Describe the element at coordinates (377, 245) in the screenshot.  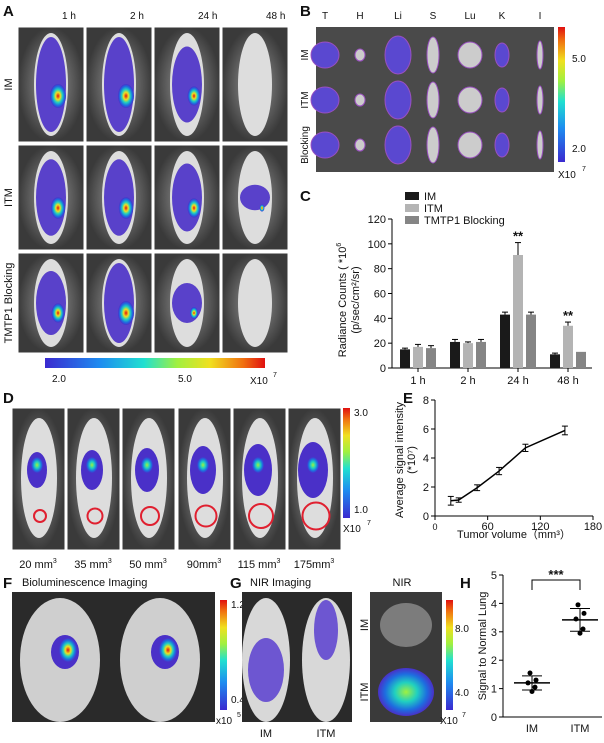
I see `y-tick-label: 100` at that location.